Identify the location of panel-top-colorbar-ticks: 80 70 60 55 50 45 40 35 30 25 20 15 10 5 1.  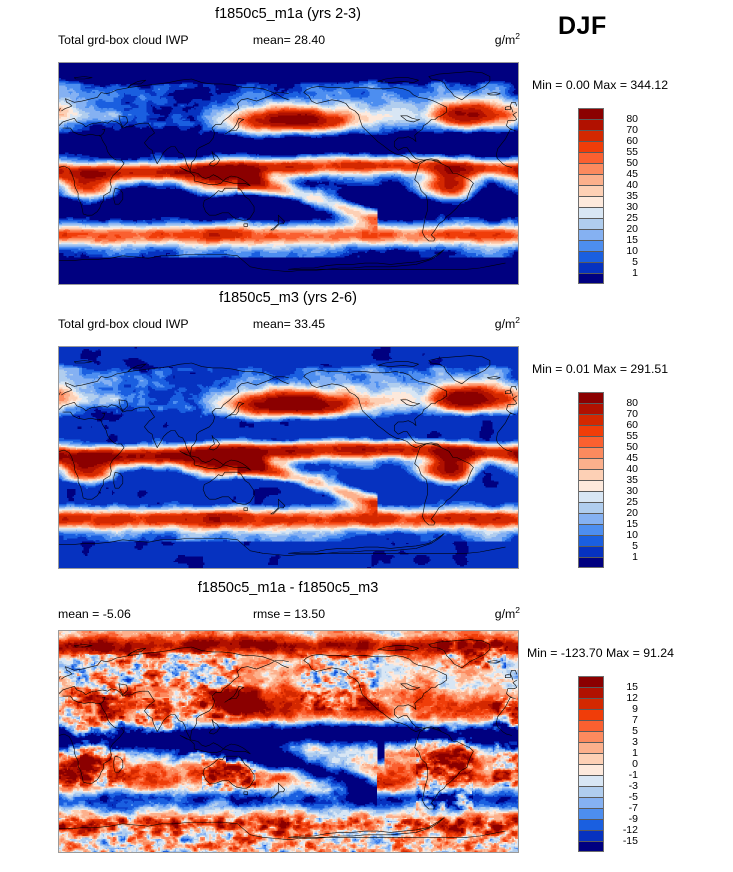
(625, 196).